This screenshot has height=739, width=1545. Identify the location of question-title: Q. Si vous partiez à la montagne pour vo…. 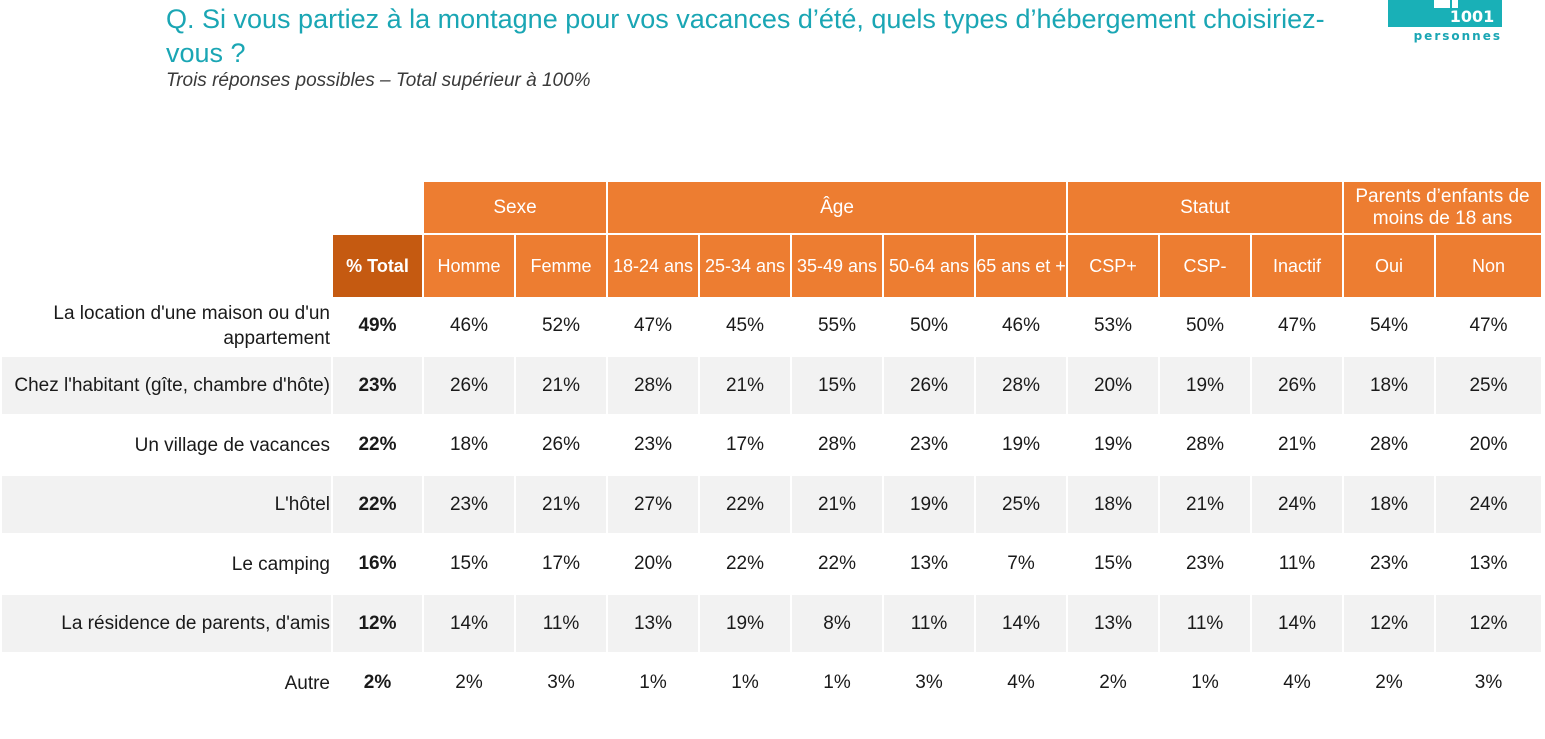
(745, 36).